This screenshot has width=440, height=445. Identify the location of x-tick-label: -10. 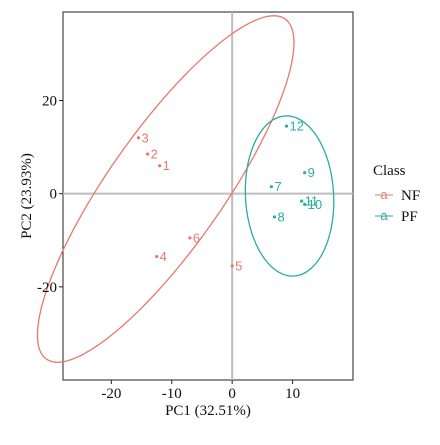
(172, 394).